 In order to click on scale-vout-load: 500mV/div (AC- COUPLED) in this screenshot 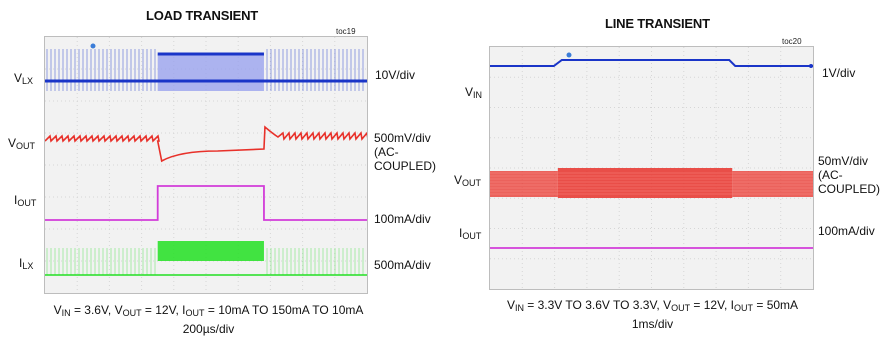, I will do `click(405, 152)`.